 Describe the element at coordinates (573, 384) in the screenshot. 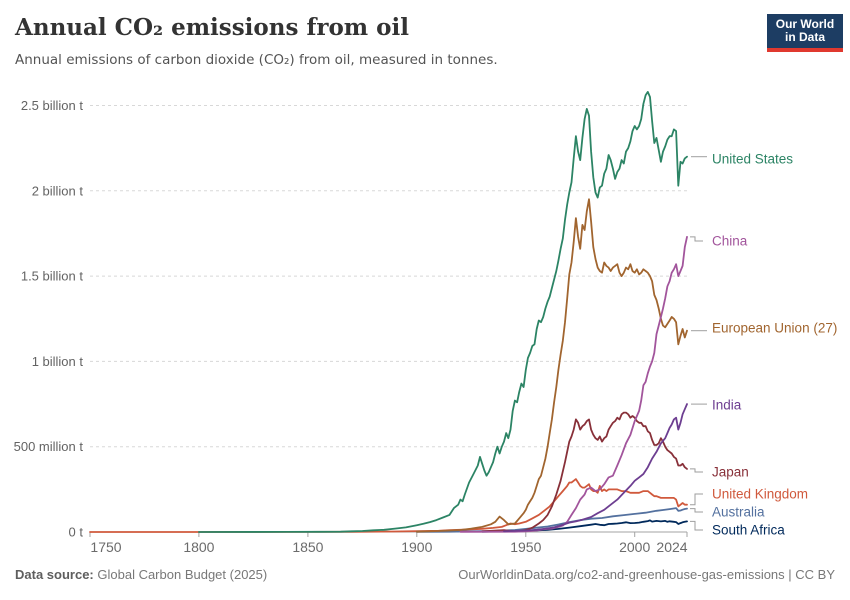

I see `series-line-china` at that location.